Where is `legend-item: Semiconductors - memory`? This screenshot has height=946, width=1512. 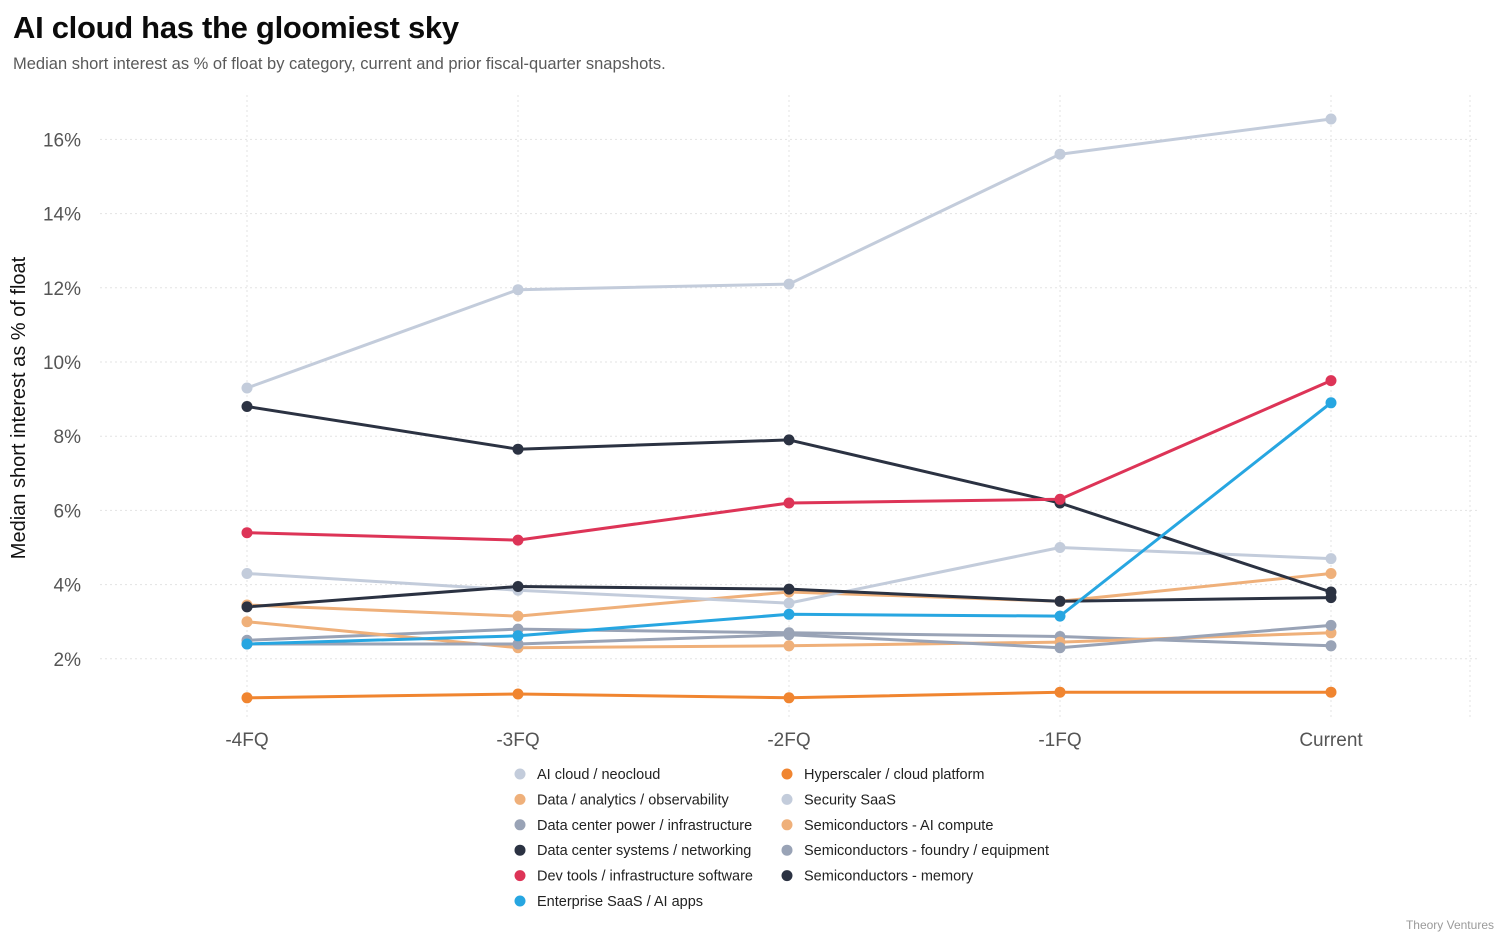
legend-item: Semiconductors - memory is located at coordinates (877, 877).